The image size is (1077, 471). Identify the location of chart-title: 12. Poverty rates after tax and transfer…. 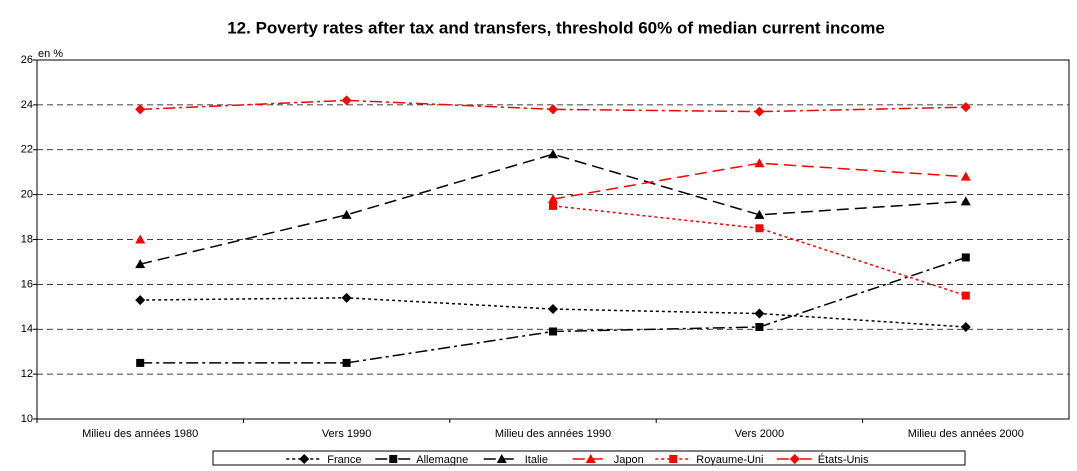
(556, 27).